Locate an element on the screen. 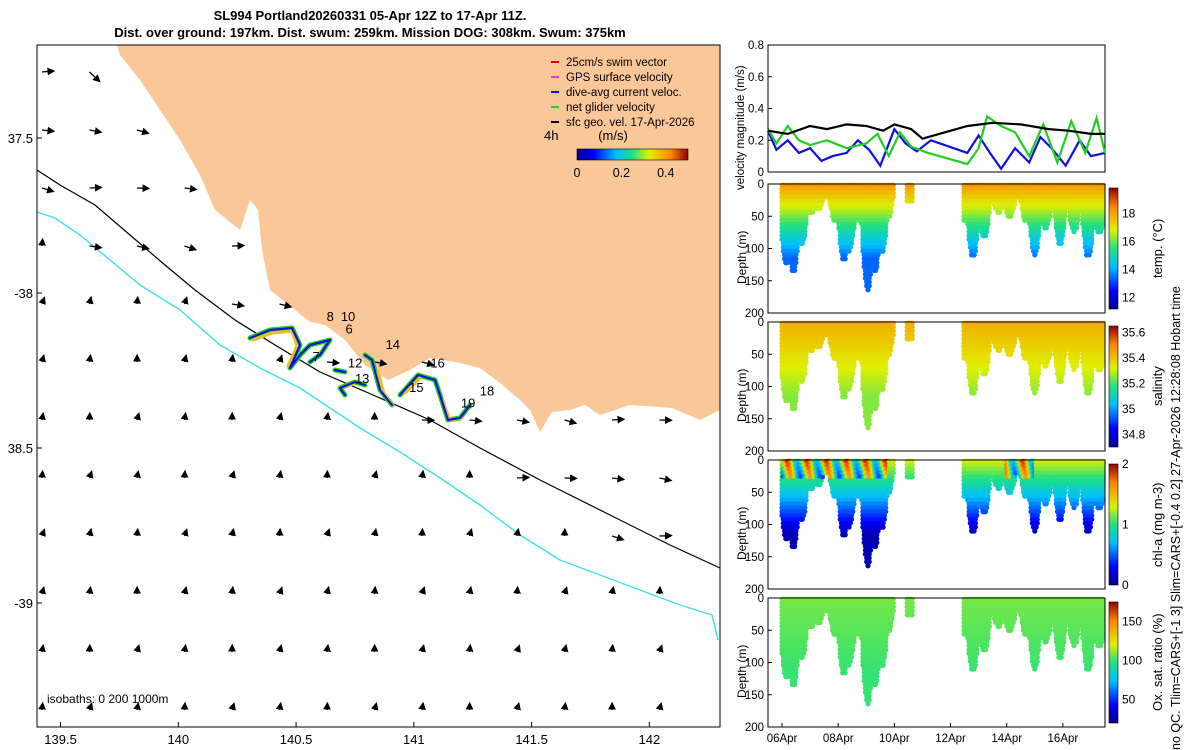 This screenshot has height=750, width=1200. depth-tick-label: 50 is located at coordinates (757, 217).